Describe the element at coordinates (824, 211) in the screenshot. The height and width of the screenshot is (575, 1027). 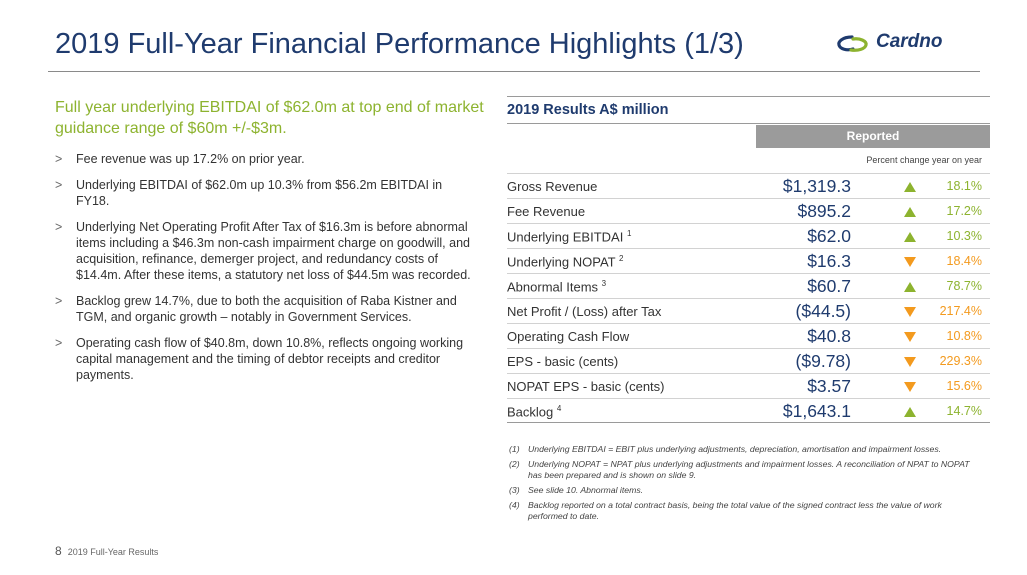
I see `reported-value: $895.2` at that location.